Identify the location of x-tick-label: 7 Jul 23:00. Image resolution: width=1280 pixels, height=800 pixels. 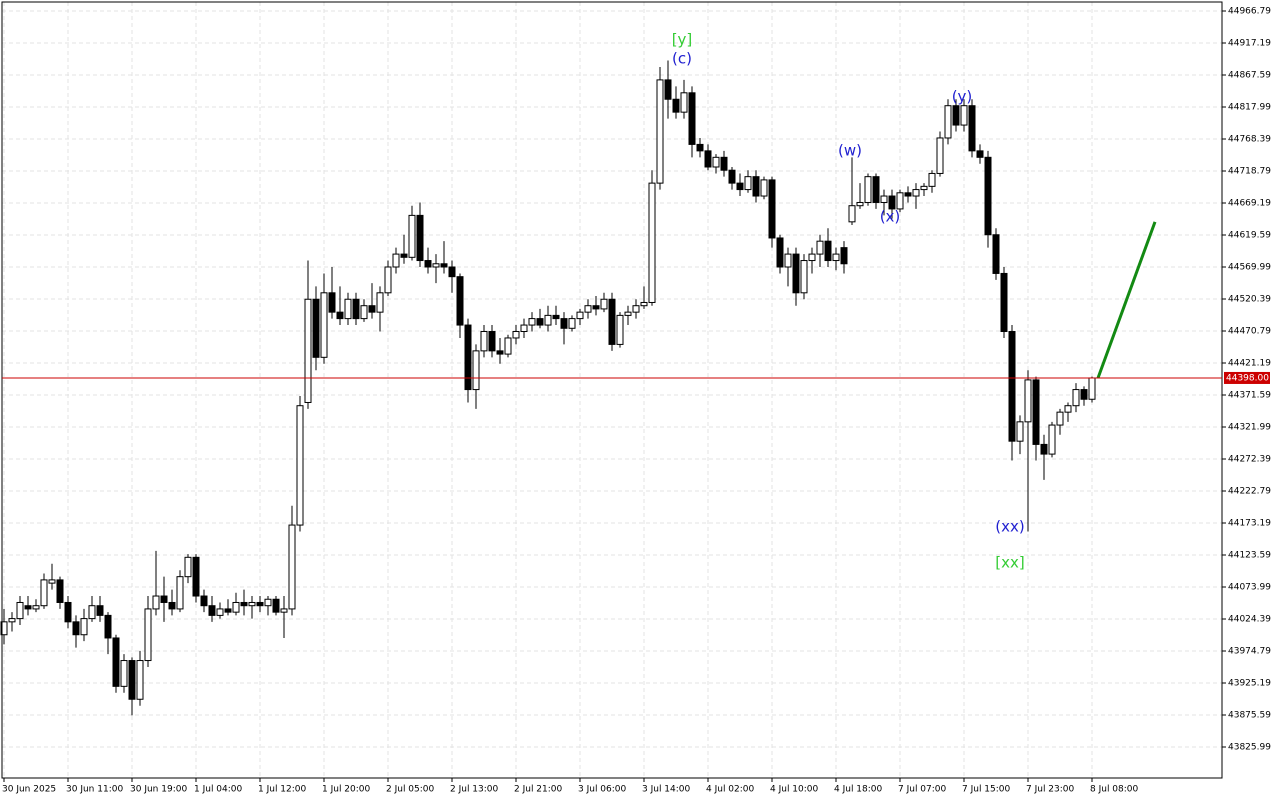
(1050, 790).